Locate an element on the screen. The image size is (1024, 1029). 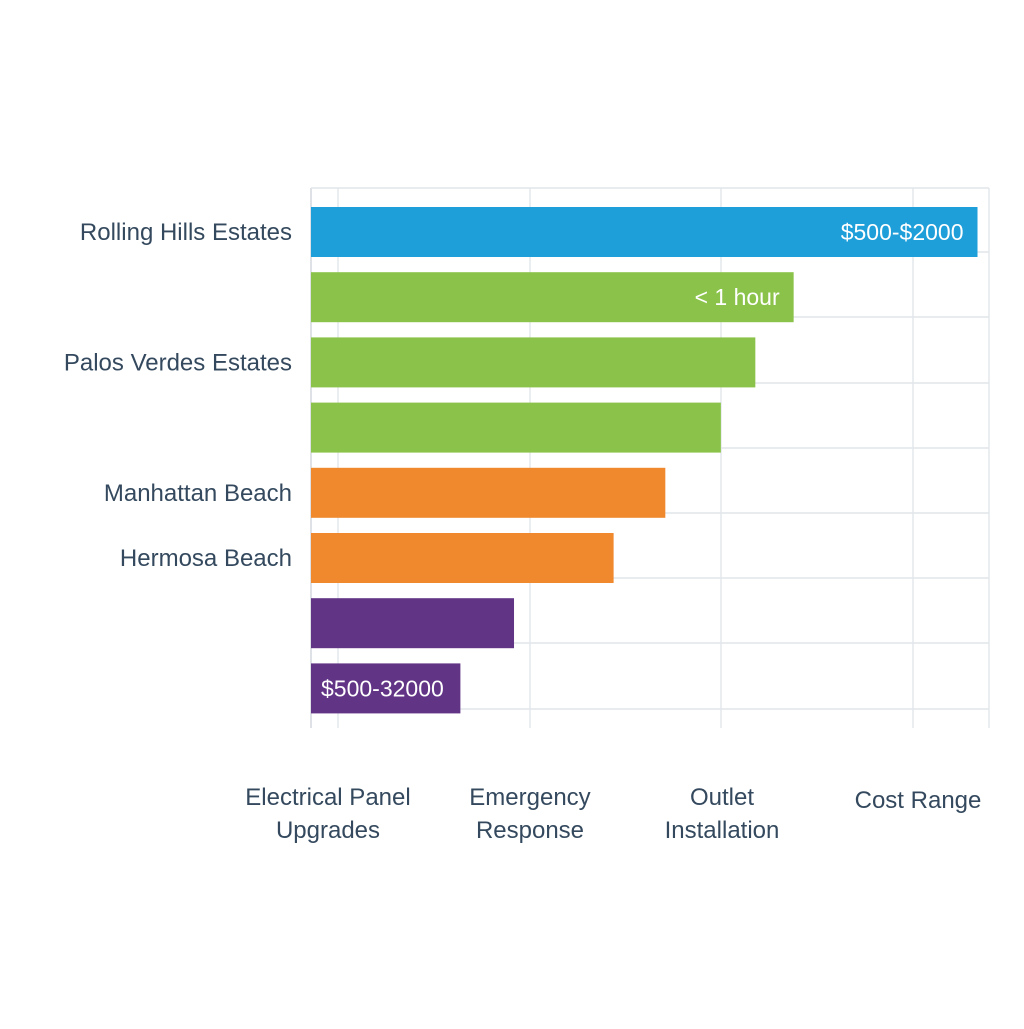
category-label: Rolling Hills Estates is located at coordinates (186, 232).